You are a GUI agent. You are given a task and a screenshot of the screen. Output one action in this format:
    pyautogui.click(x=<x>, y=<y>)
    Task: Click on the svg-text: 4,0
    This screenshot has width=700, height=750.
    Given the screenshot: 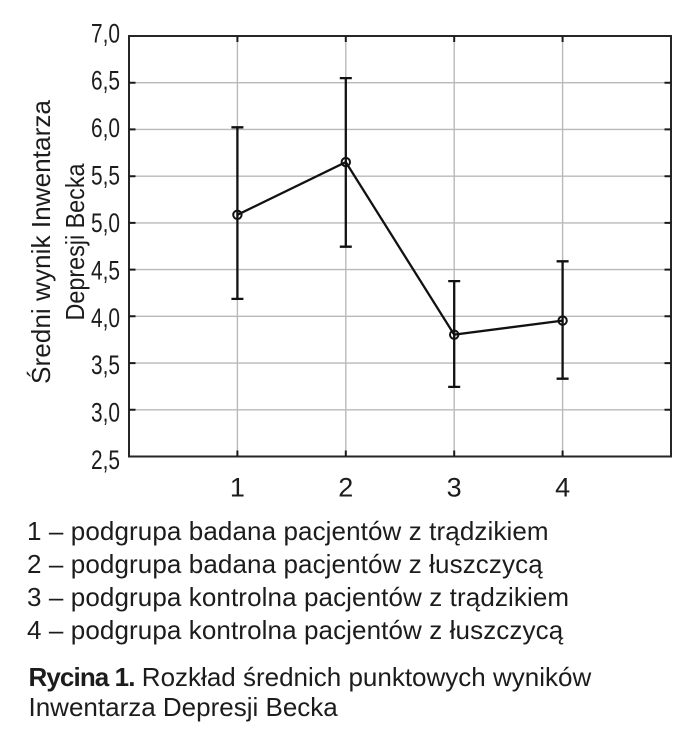 What is the action you would take?
    pyautogui.click(x=105, y=318)
    